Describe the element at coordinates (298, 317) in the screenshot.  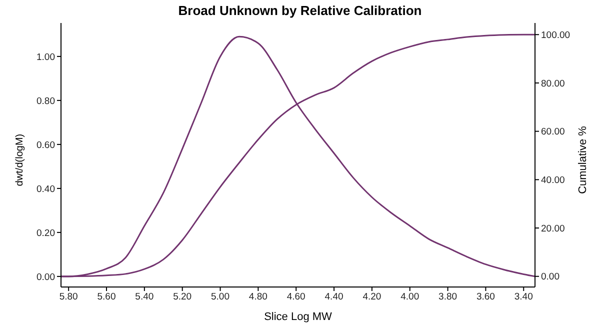
I see `x-axis-title: Slice Log MW` at that location.